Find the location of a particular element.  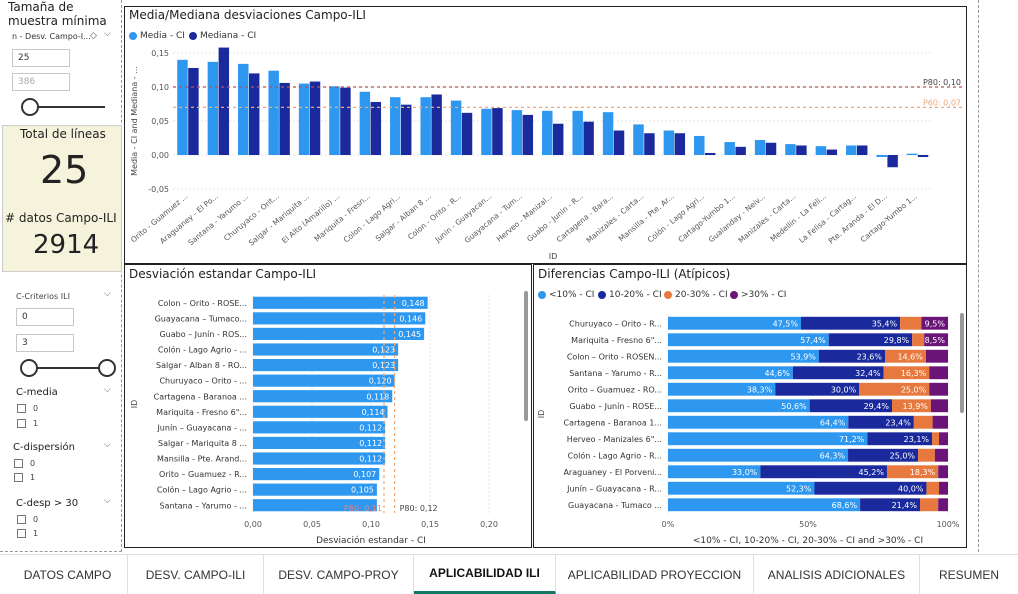

data-label: 40,0% is located at coordinates (911, 489).